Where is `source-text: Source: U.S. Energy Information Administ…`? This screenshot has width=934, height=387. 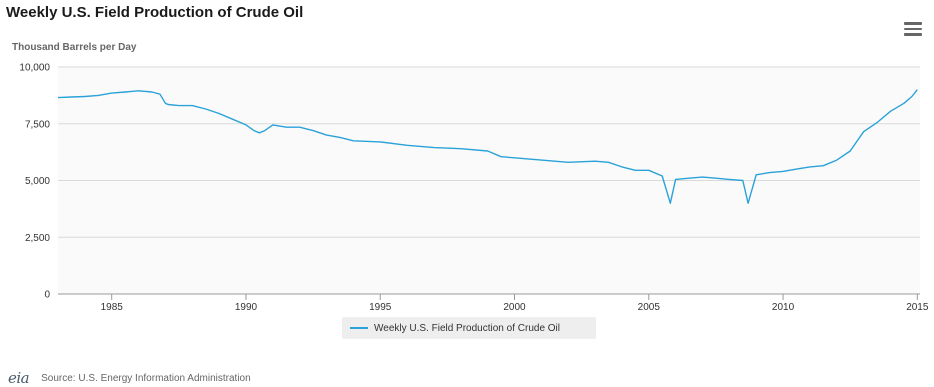
source-text: Source: U.S. Energy Information Administ… is located at coordinates (146, 378).